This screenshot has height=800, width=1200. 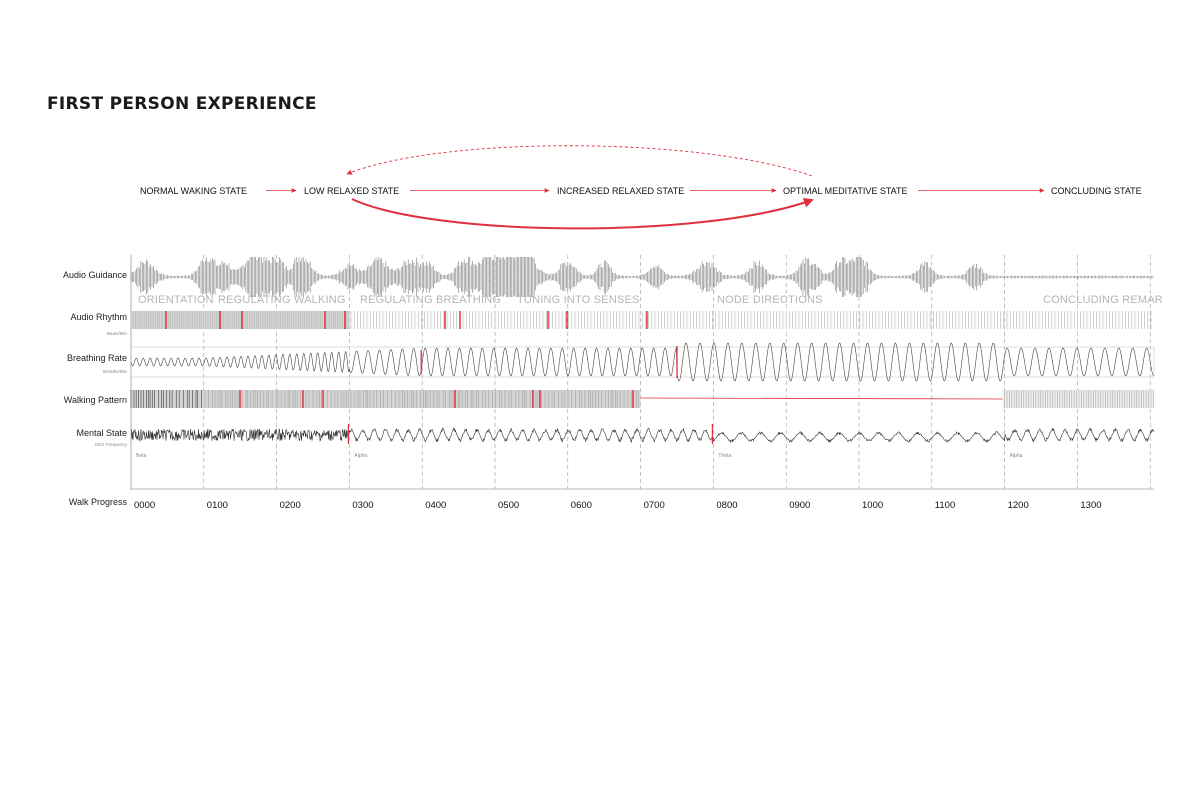 What do you see at coordinates (95, 400) in the screenshot?
I see `row-label-walking-pattern: Walking Pattern` at bounding box center [95, 400].